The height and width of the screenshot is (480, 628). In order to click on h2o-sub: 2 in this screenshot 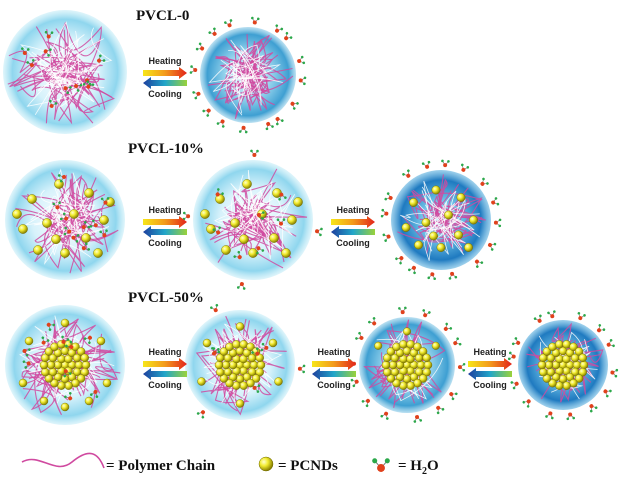, I will do `click(424, 471)`.